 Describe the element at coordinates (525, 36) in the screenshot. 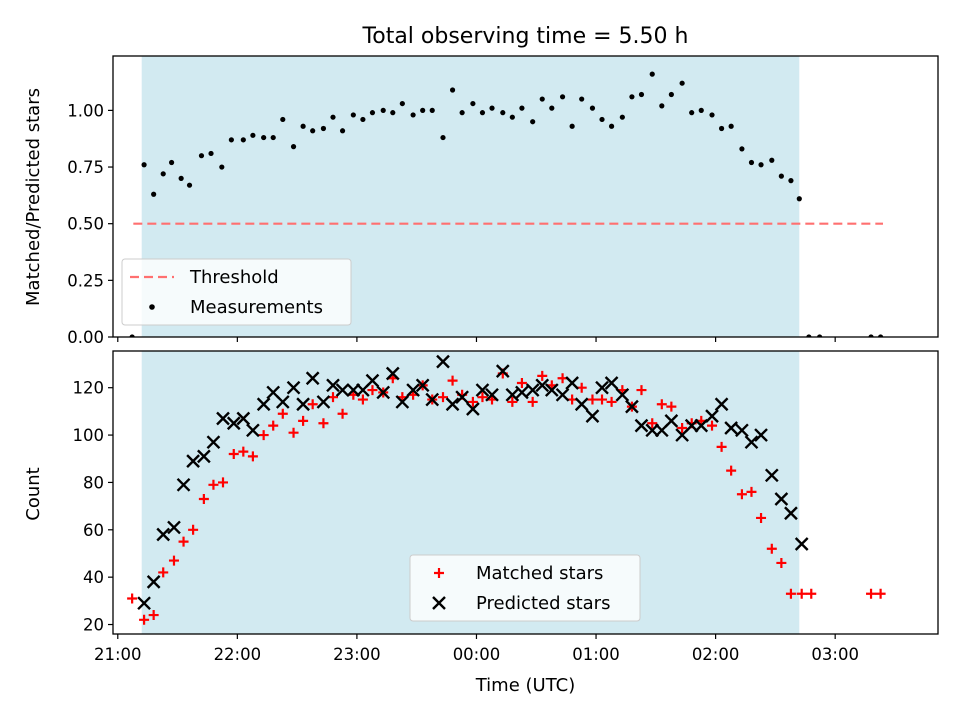

I see `chart-title: Total observing time = 5.50 h` at that location.